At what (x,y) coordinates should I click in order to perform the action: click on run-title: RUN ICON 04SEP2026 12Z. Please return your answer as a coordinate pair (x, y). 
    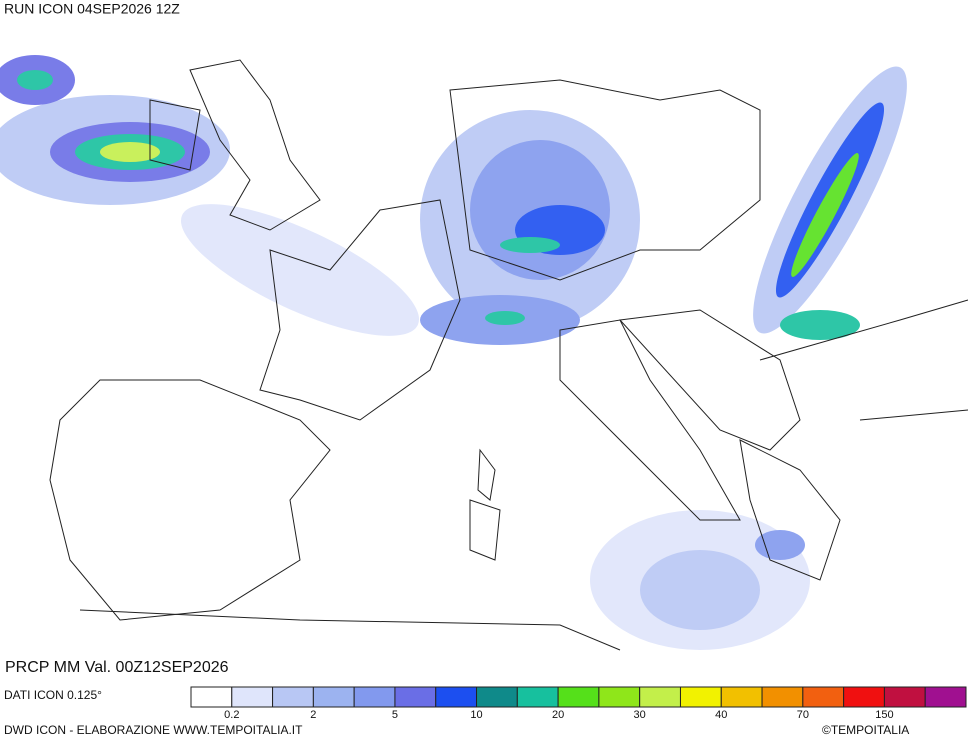
    Looking at the image, I should click on (92, 9).